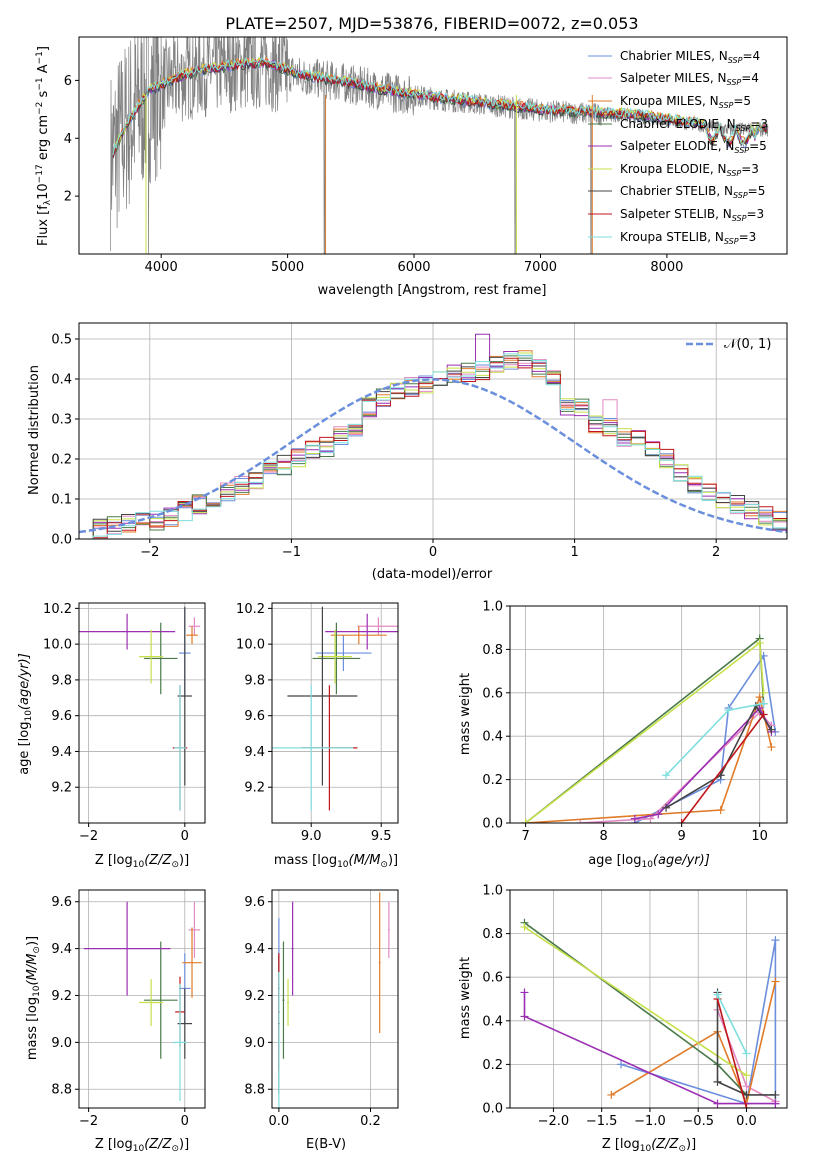 This screenshot has height=1170, width=819. Describe the element at coordinates (326, 1144) in the screenshot. I see `ebv-mass-xlabel: E(B-V)` at that location.